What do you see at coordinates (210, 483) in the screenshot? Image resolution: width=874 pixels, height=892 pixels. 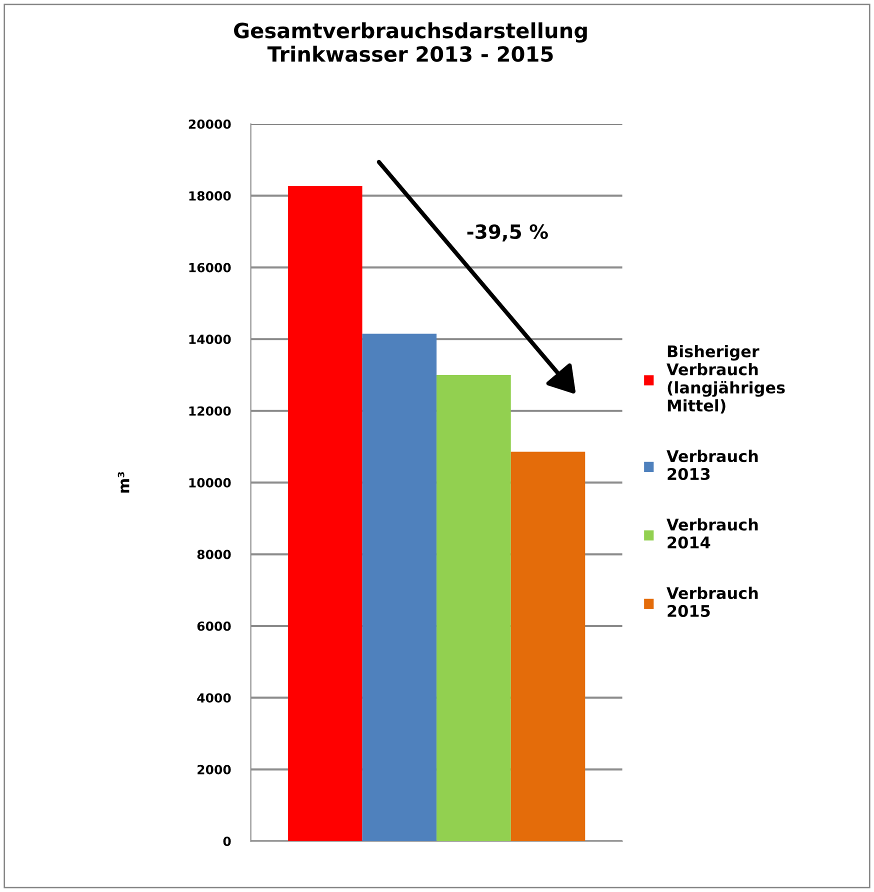 I see `y-tick-label: 10000` at bounding box center [210, 483].